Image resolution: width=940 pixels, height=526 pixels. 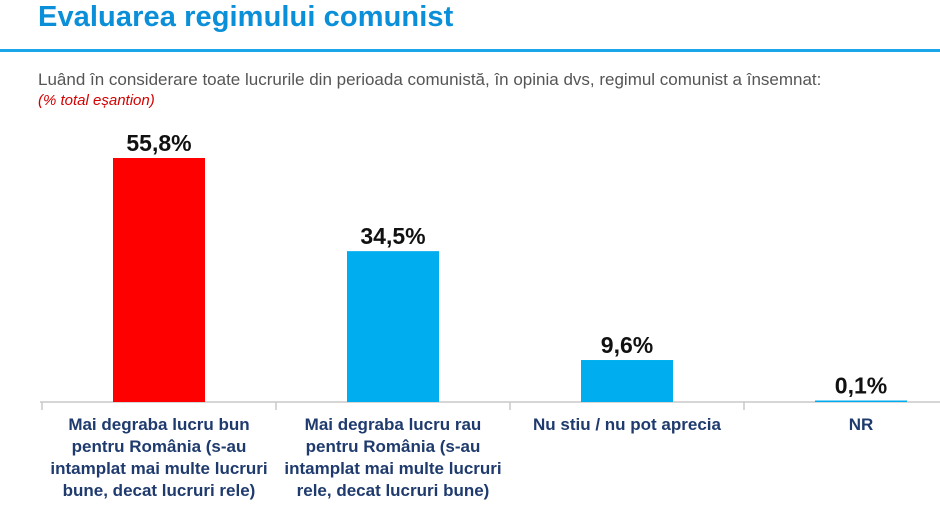 I want to click on data-label: 0,1%, so click(x=861, y=386).